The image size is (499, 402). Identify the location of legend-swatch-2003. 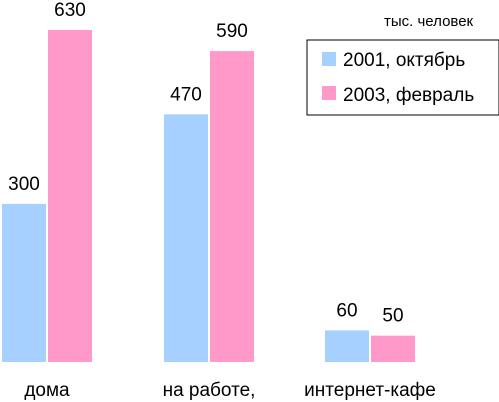
(329, 93).